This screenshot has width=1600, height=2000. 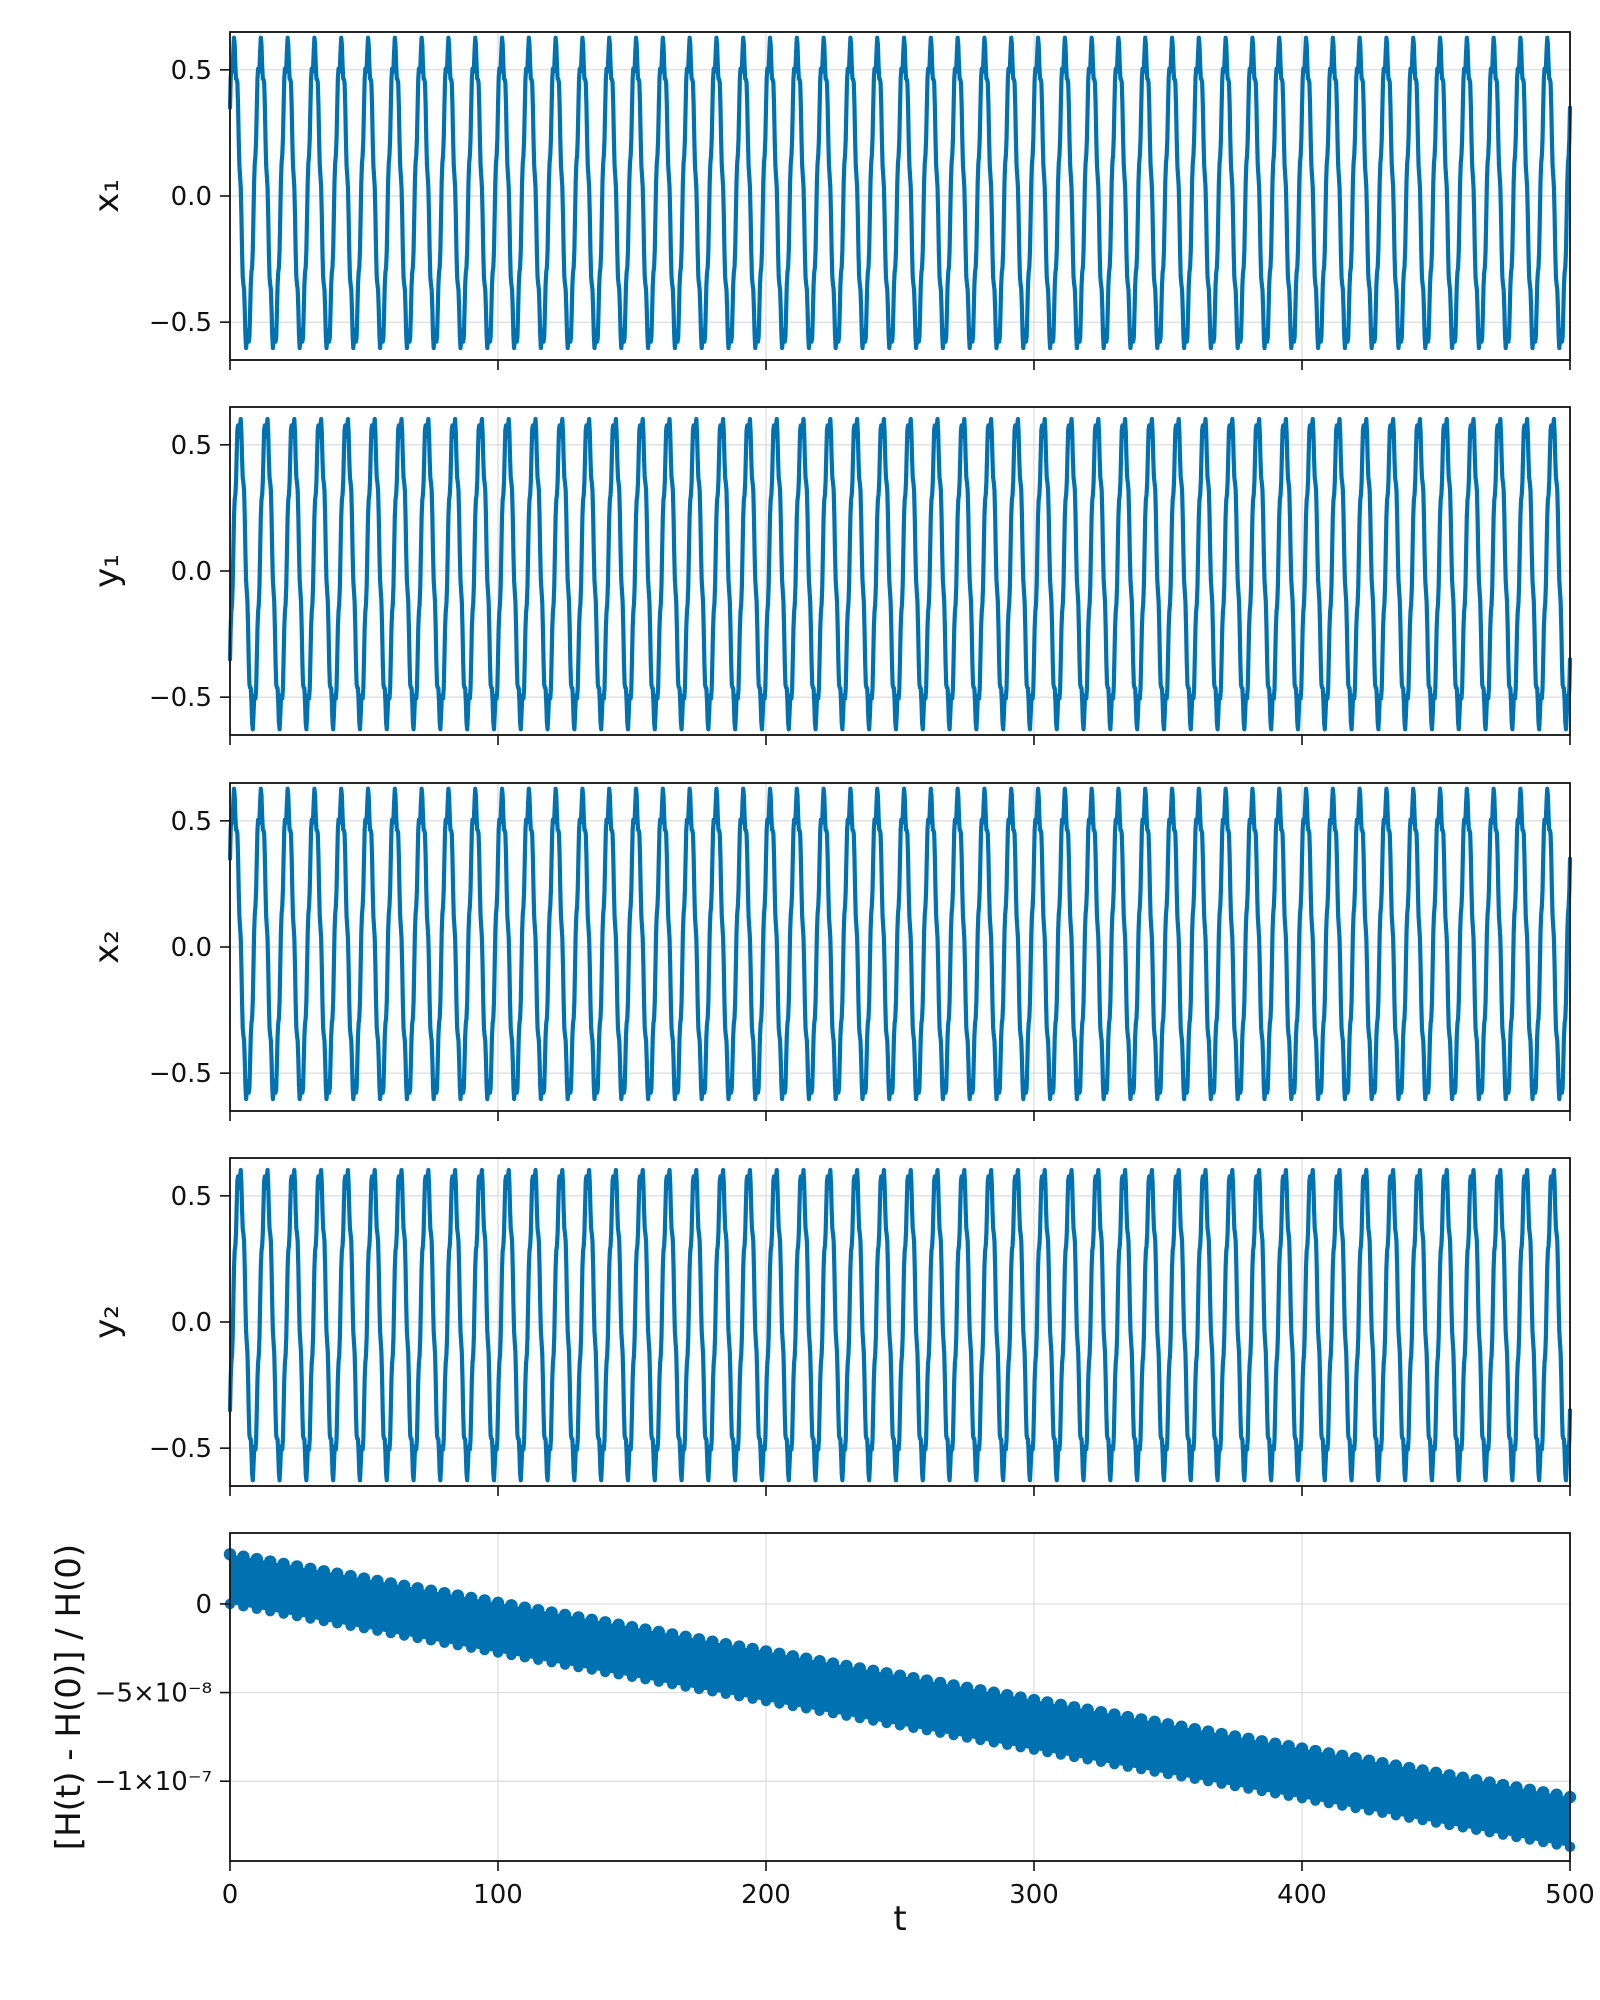 What do you see at coordinates (203, 1605) in the screenshot?
I see `y-tick-label: 0` at bounding box center [203, 1605].